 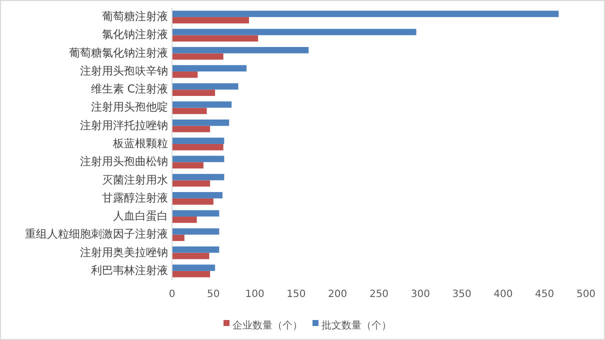 I want to click on x-tick-label: 150, so click(x=296, y=294).